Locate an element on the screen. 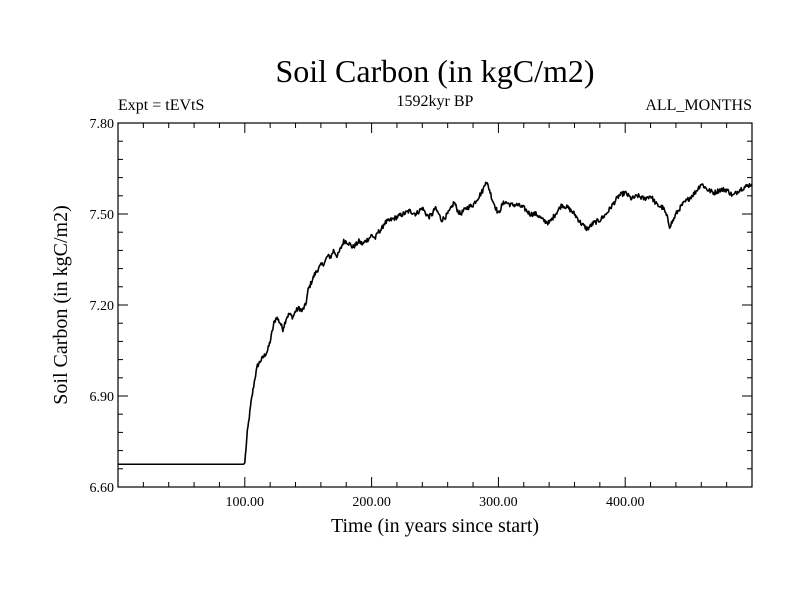 This screenshot has height=600, width=800. x-tick-label: 100.00 is located at coordinates (245, 502).